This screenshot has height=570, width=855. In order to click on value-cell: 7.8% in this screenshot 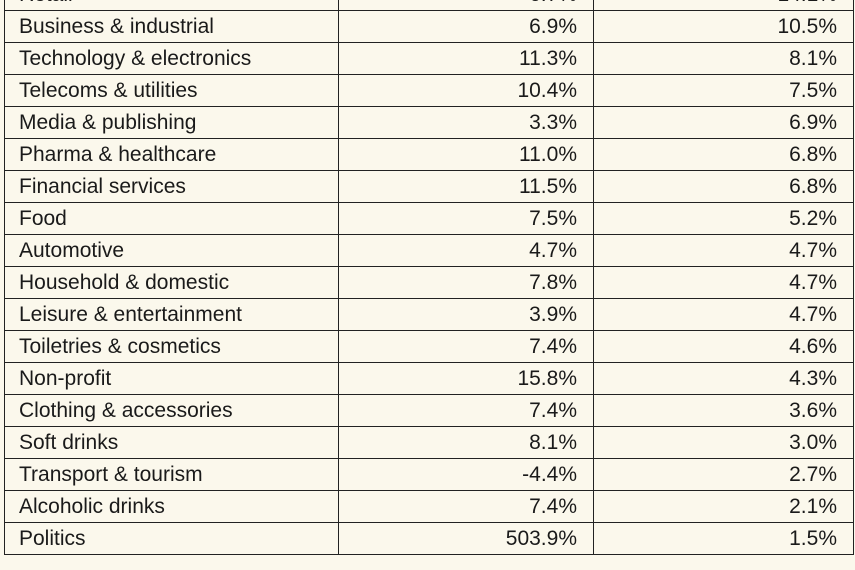, I will do `click(466, 282)`.